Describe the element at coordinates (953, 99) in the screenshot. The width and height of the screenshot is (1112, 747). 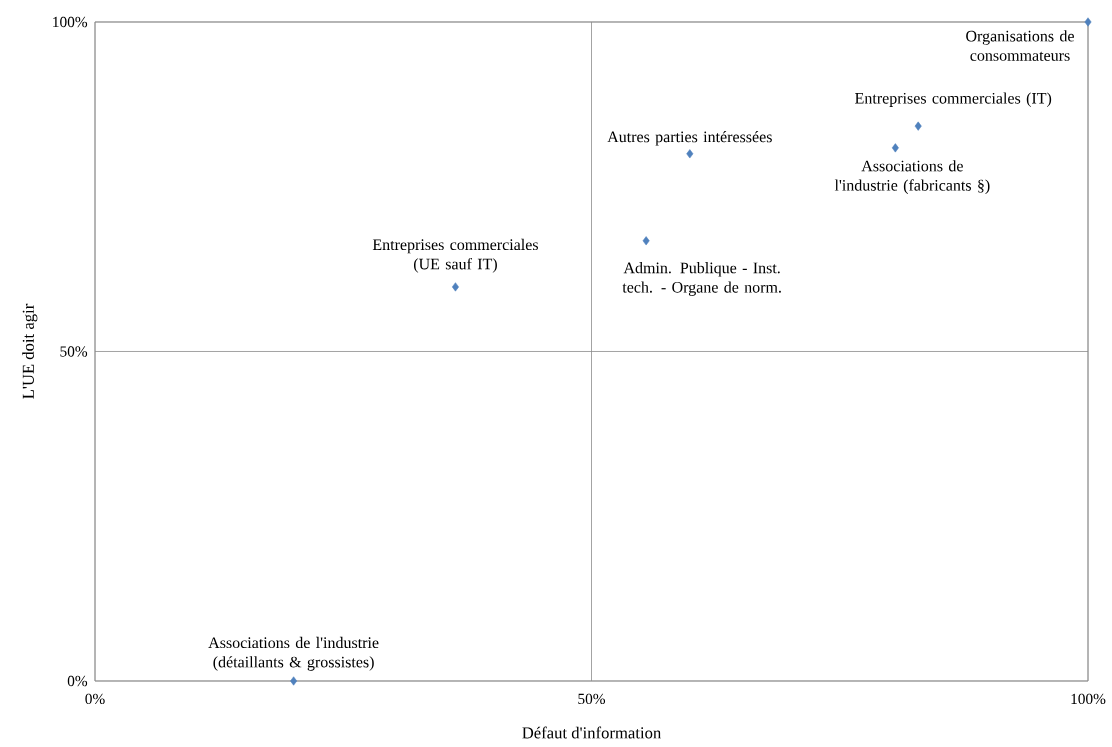
I see `annotation: Entreprises commerciales (IT)` at that location.